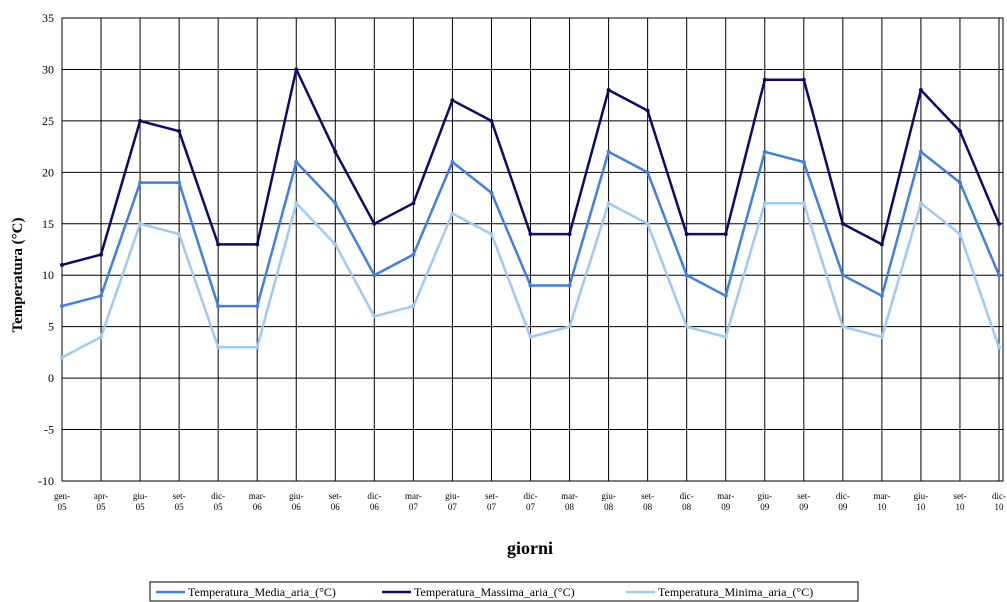  What do you see at coordinates (735, 592) in the screenshot?
I see `legend-label-minima: Temperatura_Minima_aria_(°C)` at bounding box center [735, 592].